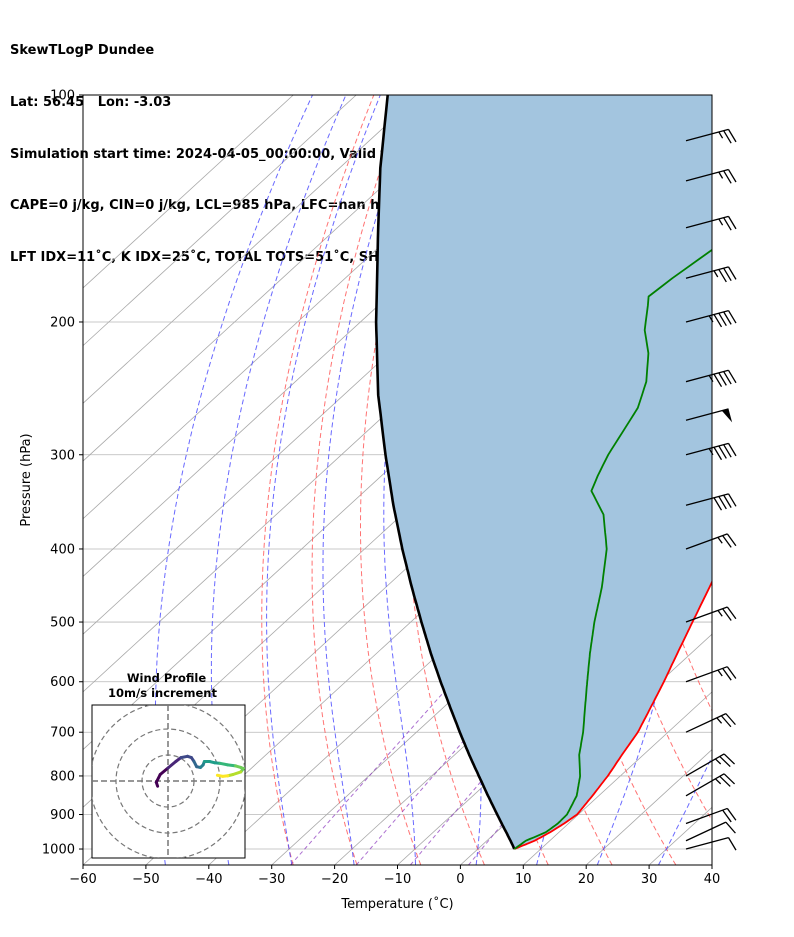 The width and height of the screenshot is (794, 937). Describe the element at coordinates (397, 879) in the screenshot. I see `x-tick-label: −10` at that location.